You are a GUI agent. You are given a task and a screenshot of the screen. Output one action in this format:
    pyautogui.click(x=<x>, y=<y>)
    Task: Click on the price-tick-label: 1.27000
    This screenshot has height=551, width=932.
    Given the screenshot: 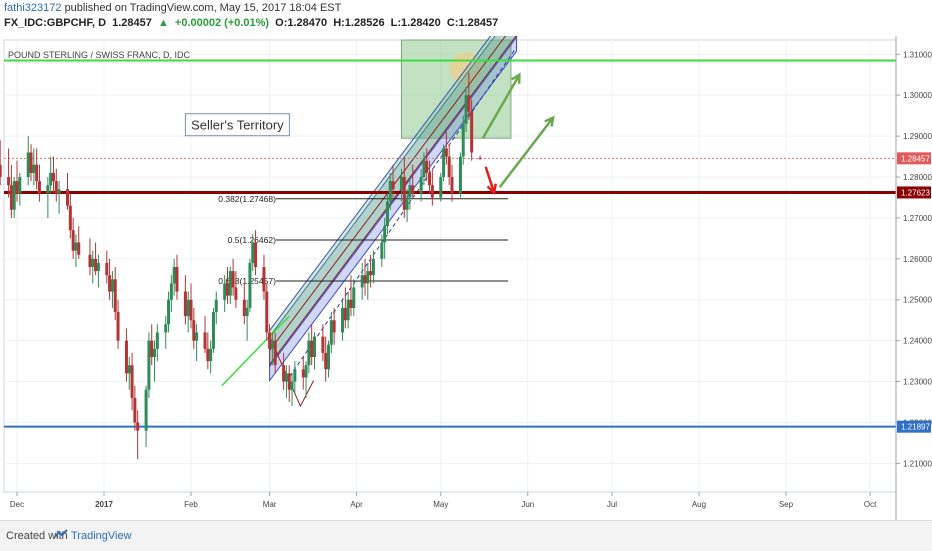 What is the action you would take?
    pyautogui.click(x=917, y=218)
    